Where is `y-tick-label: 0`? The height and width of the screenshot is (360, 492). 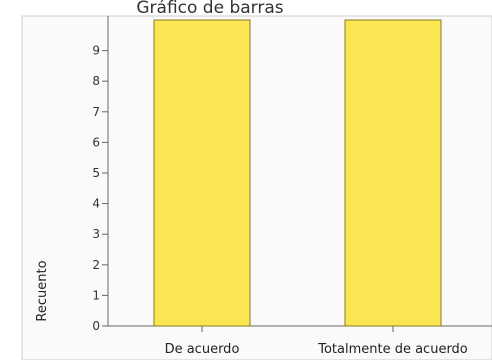 y-tick-label: 0 is located at coordinates (96, 326).